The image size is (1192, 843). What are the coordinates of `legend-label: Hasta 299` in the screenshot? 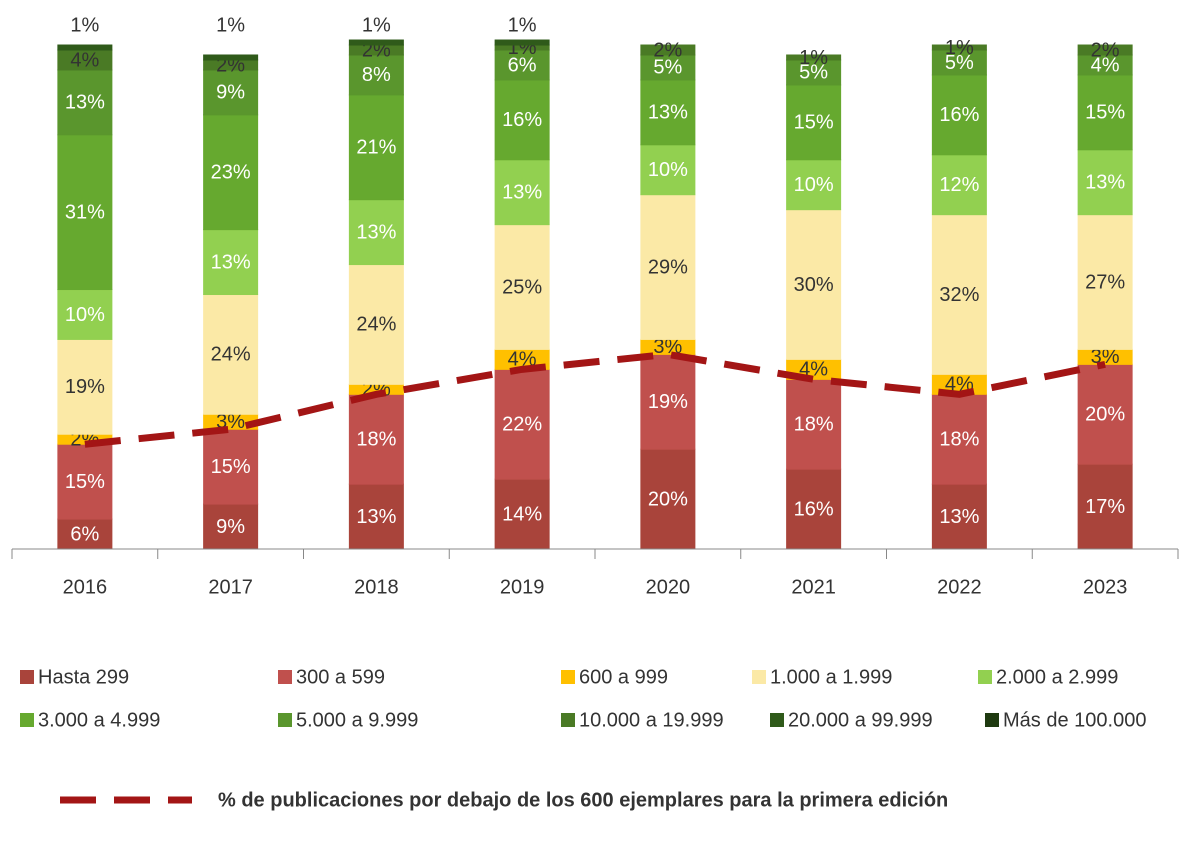 It's located at (83, 677).